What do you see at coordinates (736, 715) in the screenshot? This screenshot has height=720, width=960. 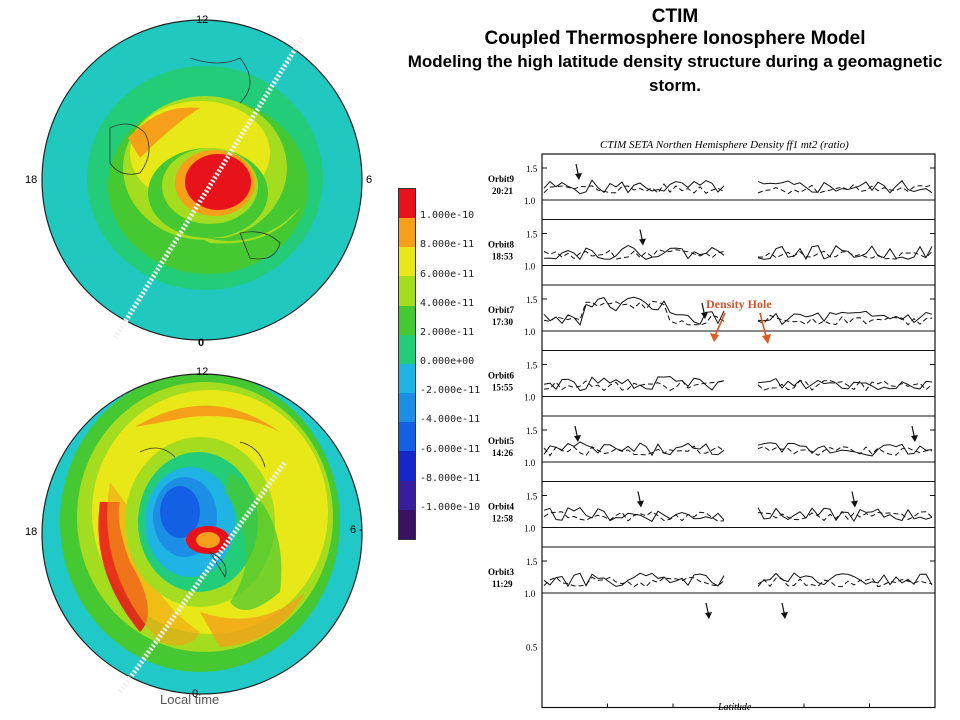 I see `x-tick-label: 90.0000` at bounding box center [736, 715].